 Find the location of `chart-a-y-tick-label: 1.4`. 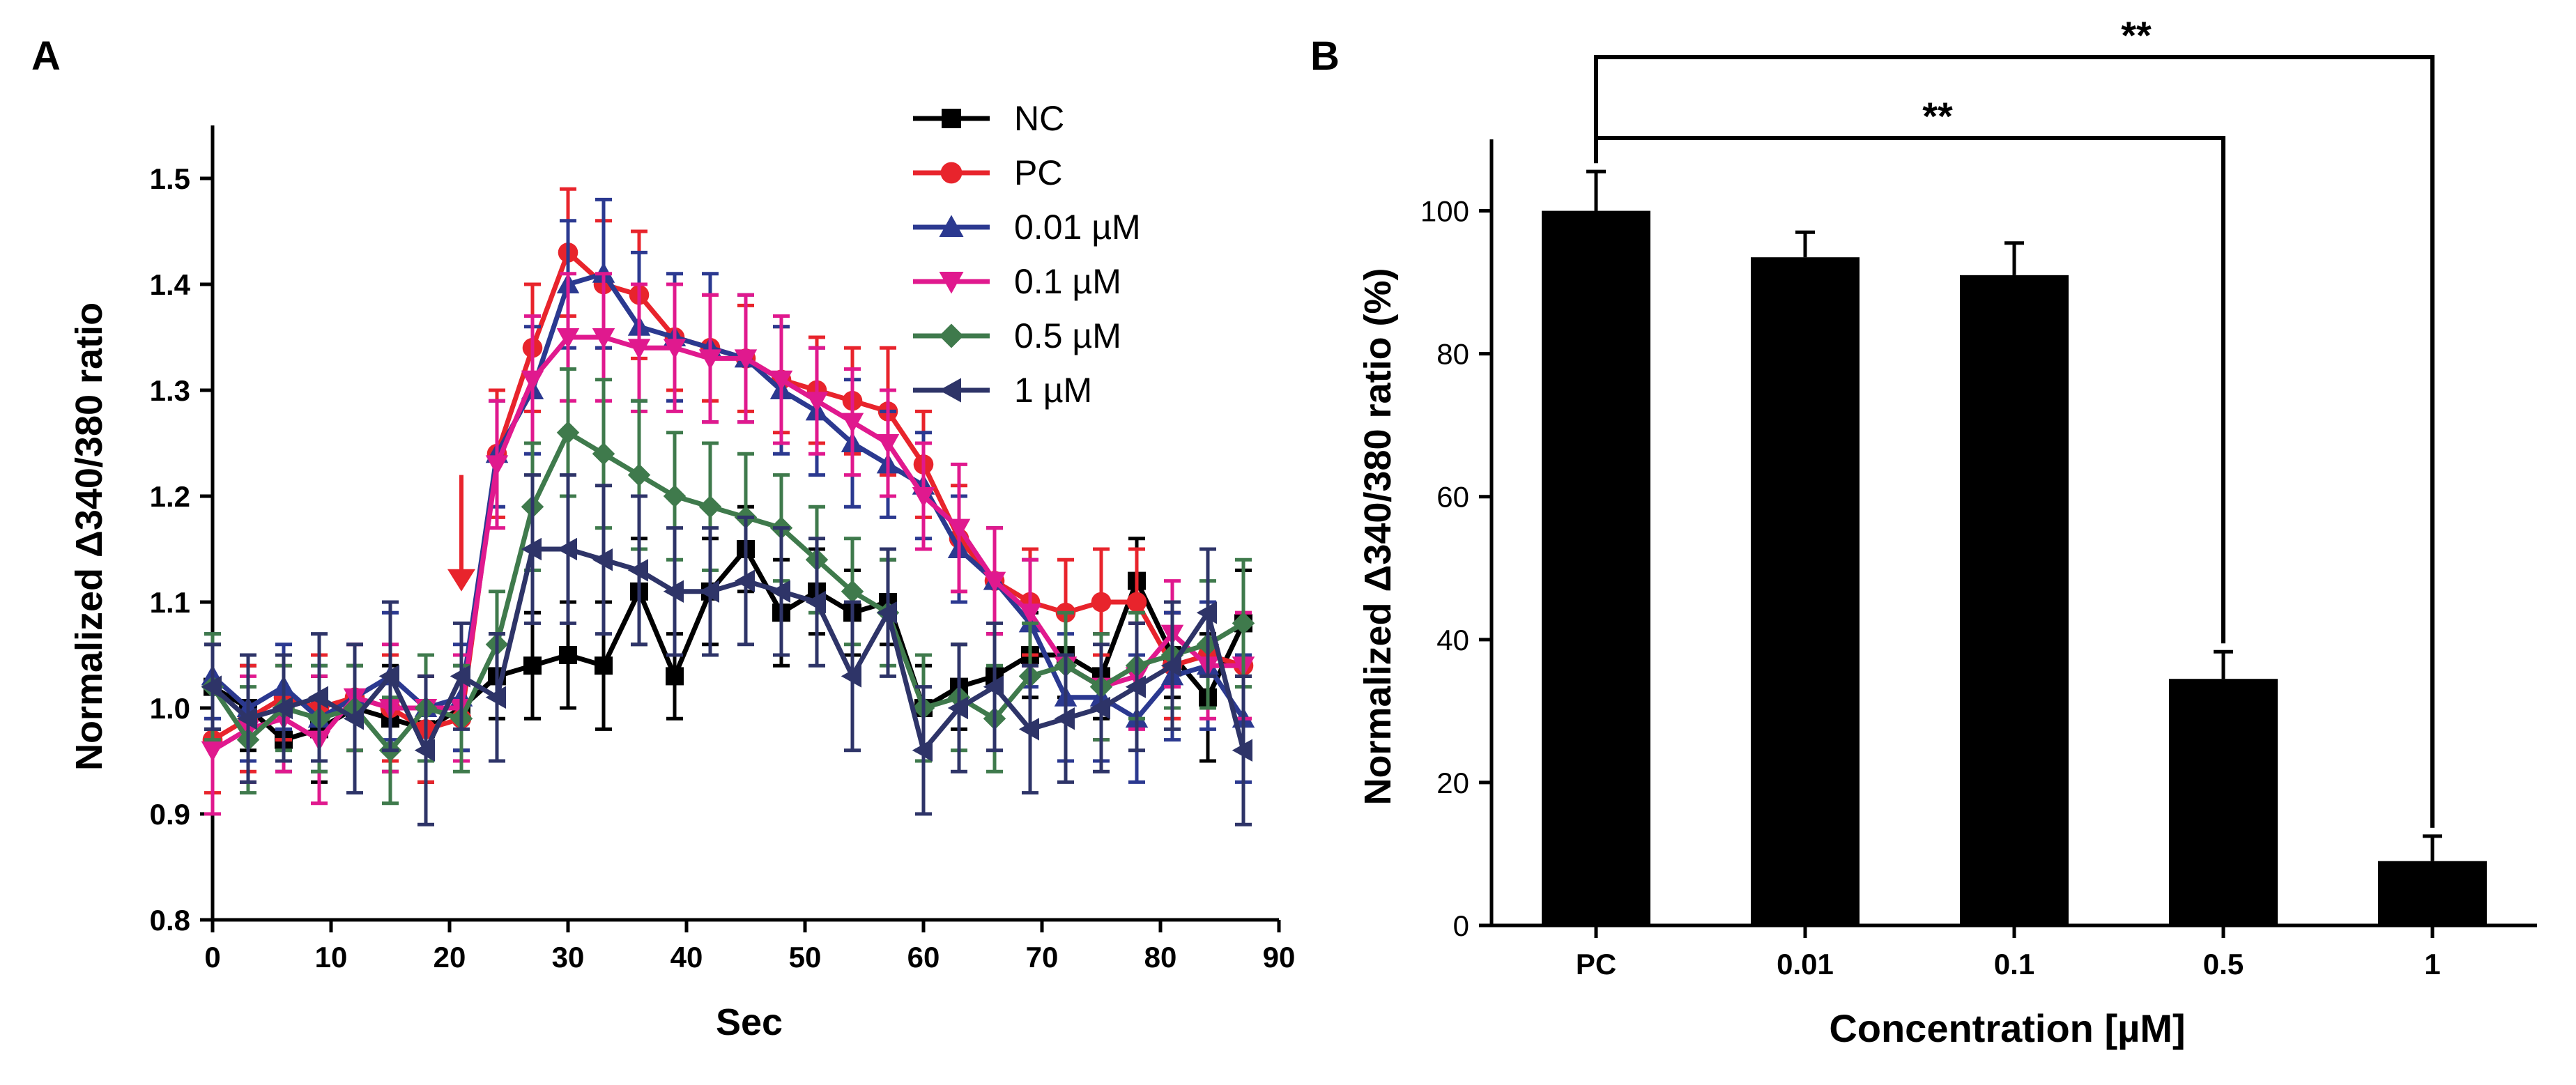

chart-a-y-tick-label: 1.4 is located at coordinates (170, 284).